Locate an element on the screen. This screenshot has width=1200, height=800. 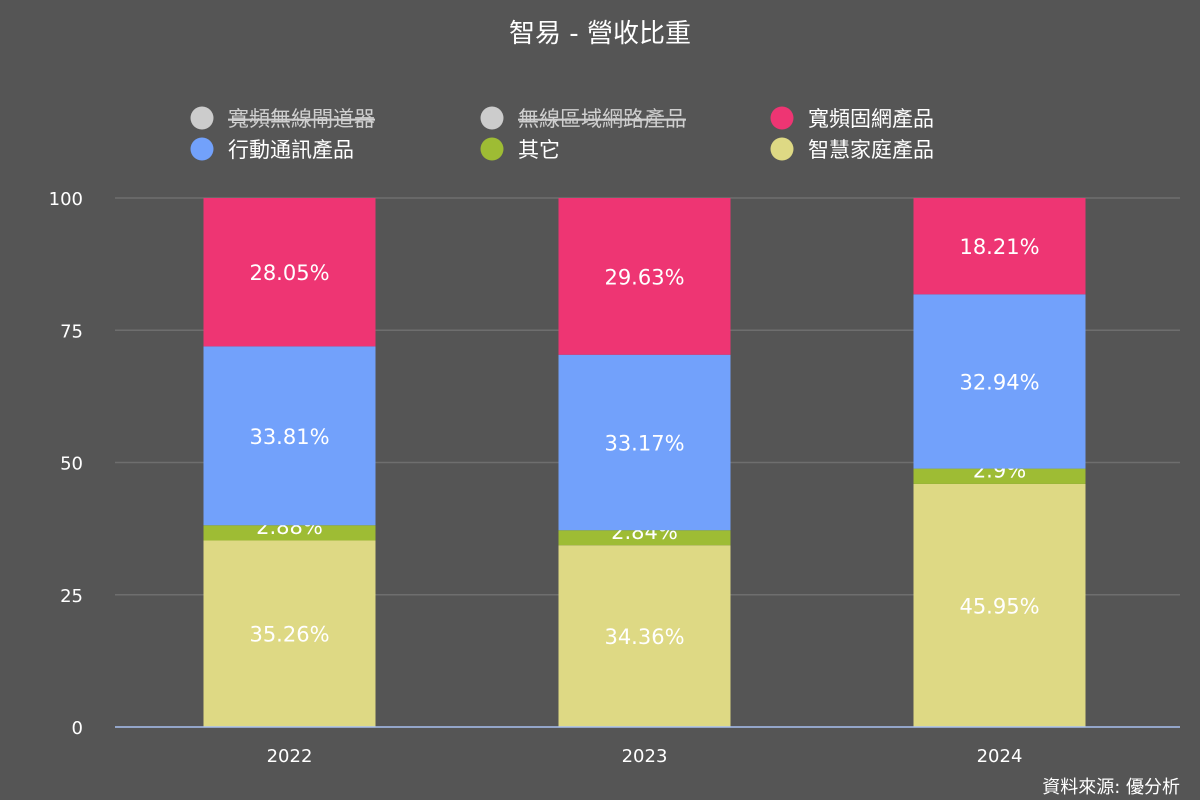
x-tick-label: 2024 is located at coordinates (1000, 756).